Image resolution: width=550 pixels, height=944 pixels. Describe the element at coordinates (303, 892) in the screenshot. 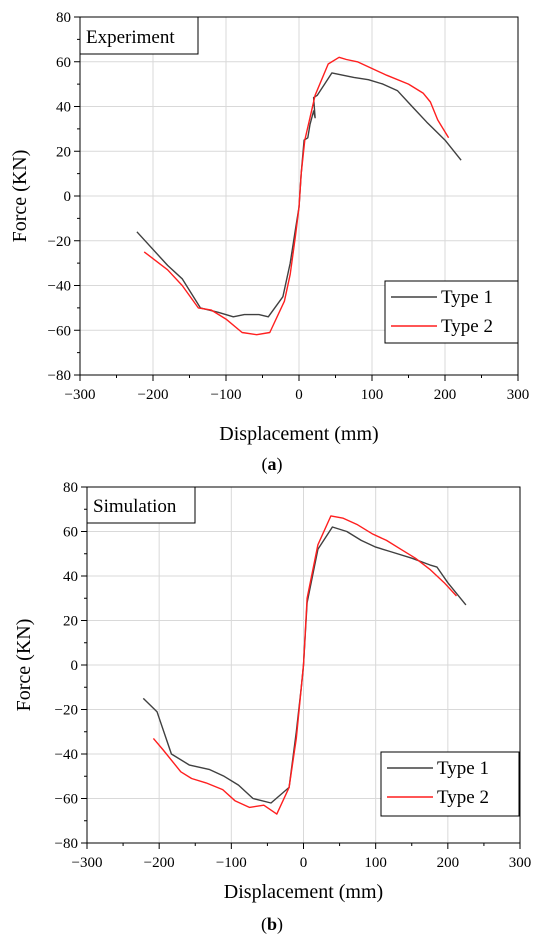

I see `panel-b-x-axis-title: Displacement (mm)` at that location.